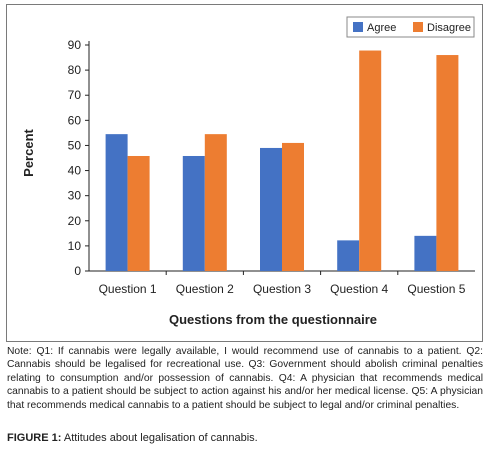 Image resolution: width=489 pixels, height=459 pixels. I want to click on y-tick-label: 10, so click(75, 246).